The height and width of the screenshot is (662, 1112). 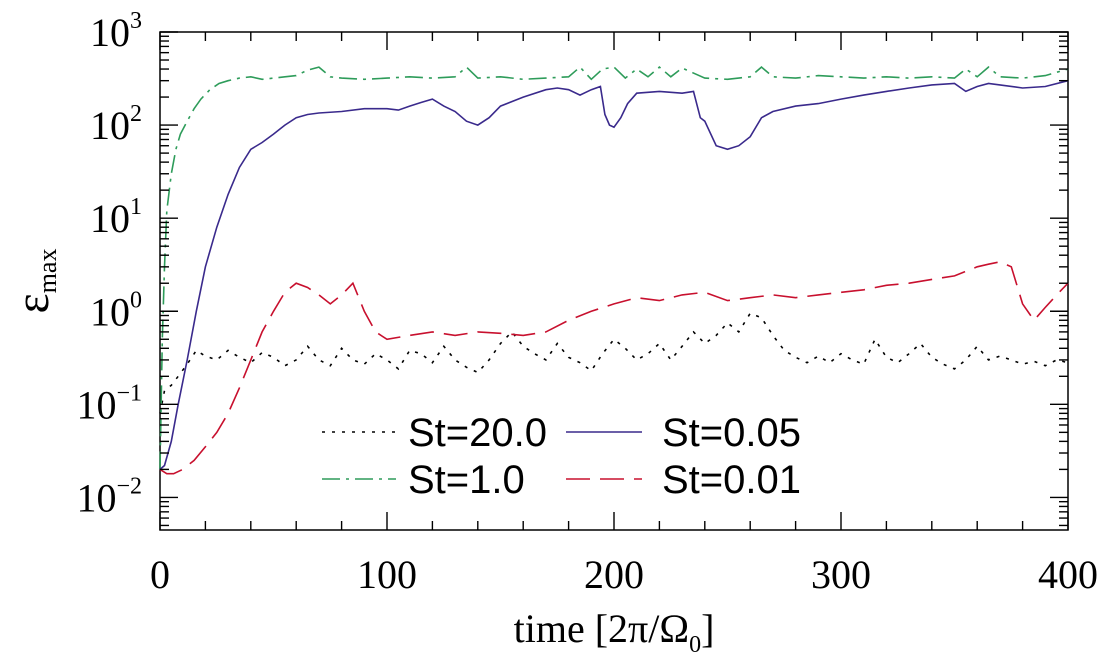 What do you see at coordinates (601, 628) in the screenshot?
I see `x-axis-title-prefix: time [2π/Ω` at bounding box center [601, 628].